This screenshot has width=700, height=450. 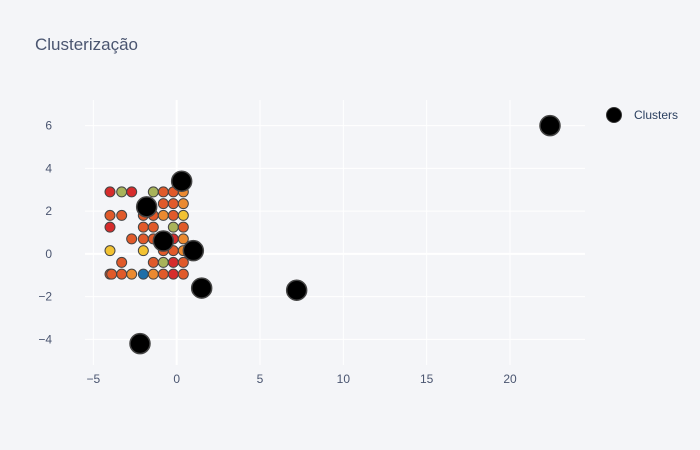 What do you see at coordinates (260, 379) in the screenshot?
I see `x-tick-label: 5` at bounding box center [260, 379].